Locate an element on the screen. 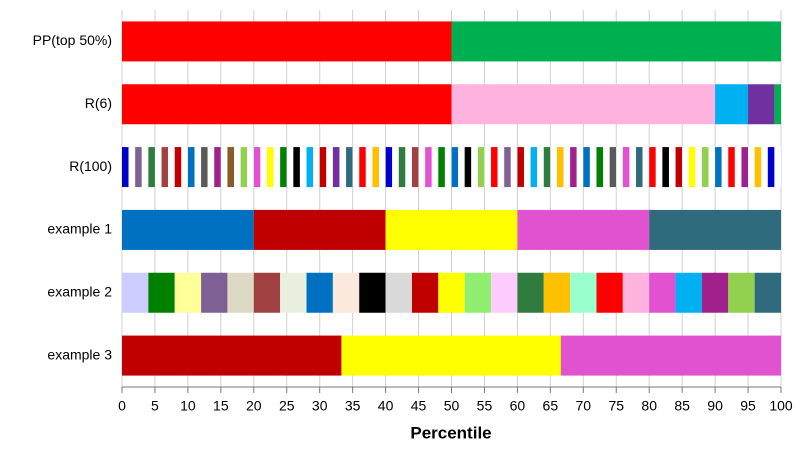  x-tick-label: 90 is located at coordinates (715, 406).